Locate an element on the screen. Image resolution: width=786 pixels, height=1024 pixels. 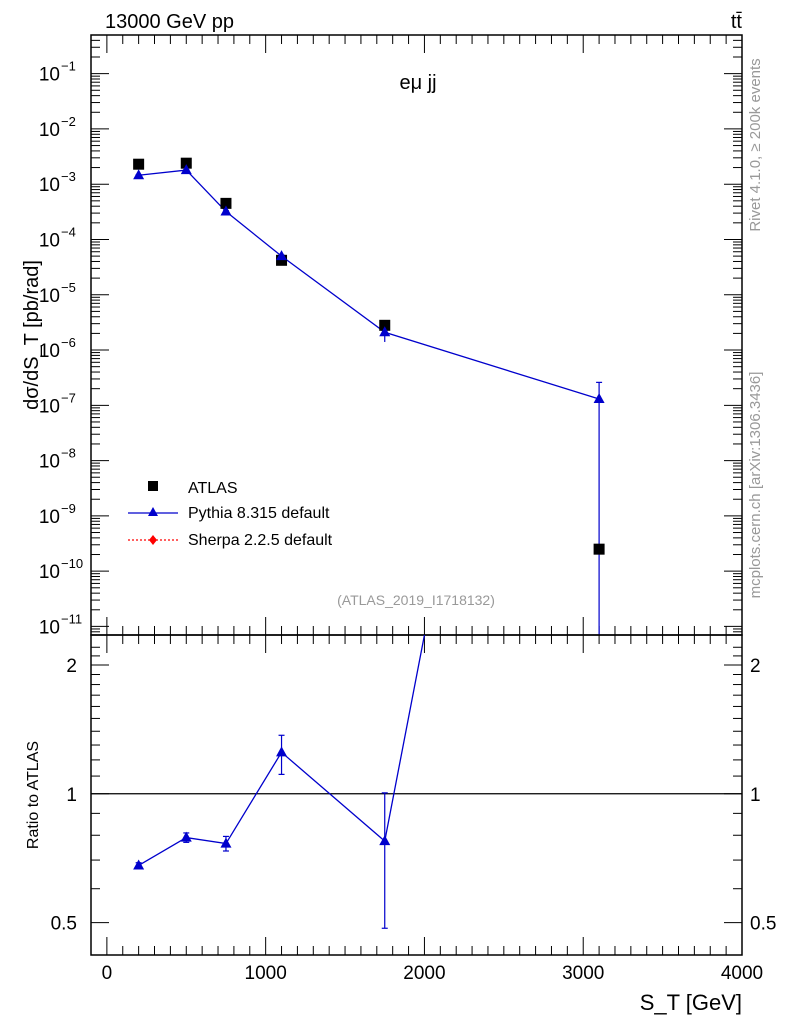
x-tick-label: 2000 is located at coordinates (424, 973).